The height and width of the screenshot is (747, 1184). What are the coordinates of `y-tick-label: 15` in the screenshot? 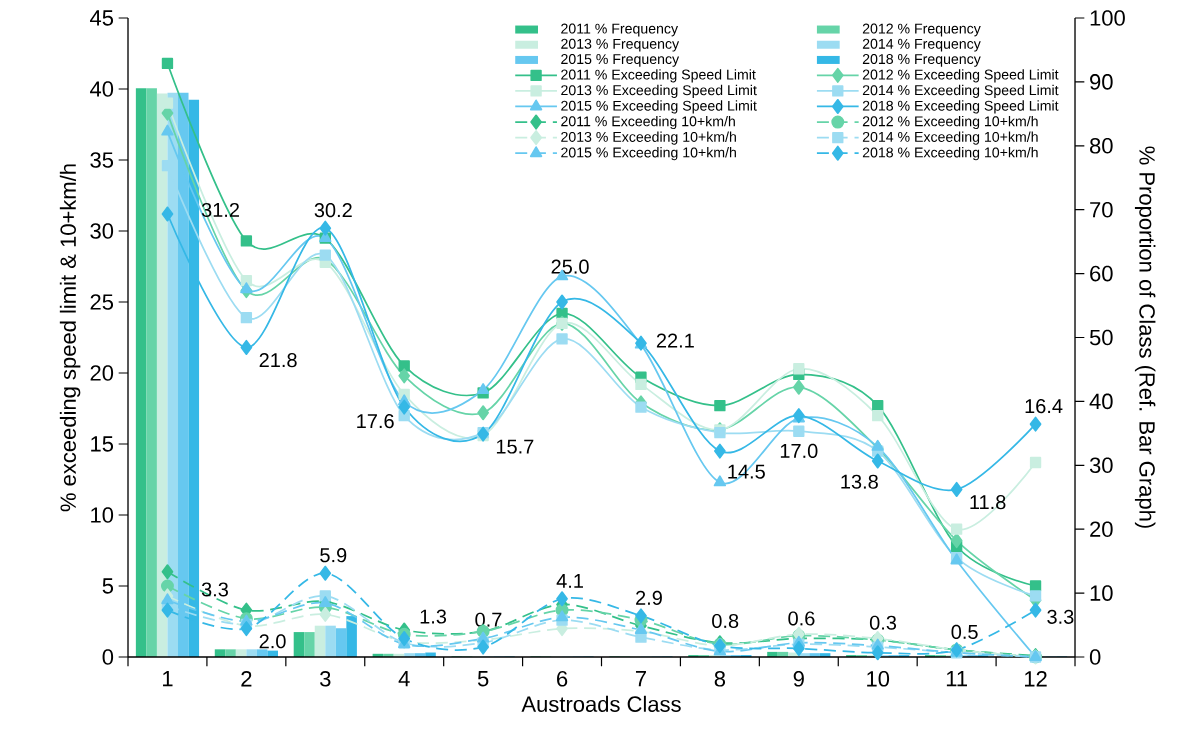 It's located at (102, 444).